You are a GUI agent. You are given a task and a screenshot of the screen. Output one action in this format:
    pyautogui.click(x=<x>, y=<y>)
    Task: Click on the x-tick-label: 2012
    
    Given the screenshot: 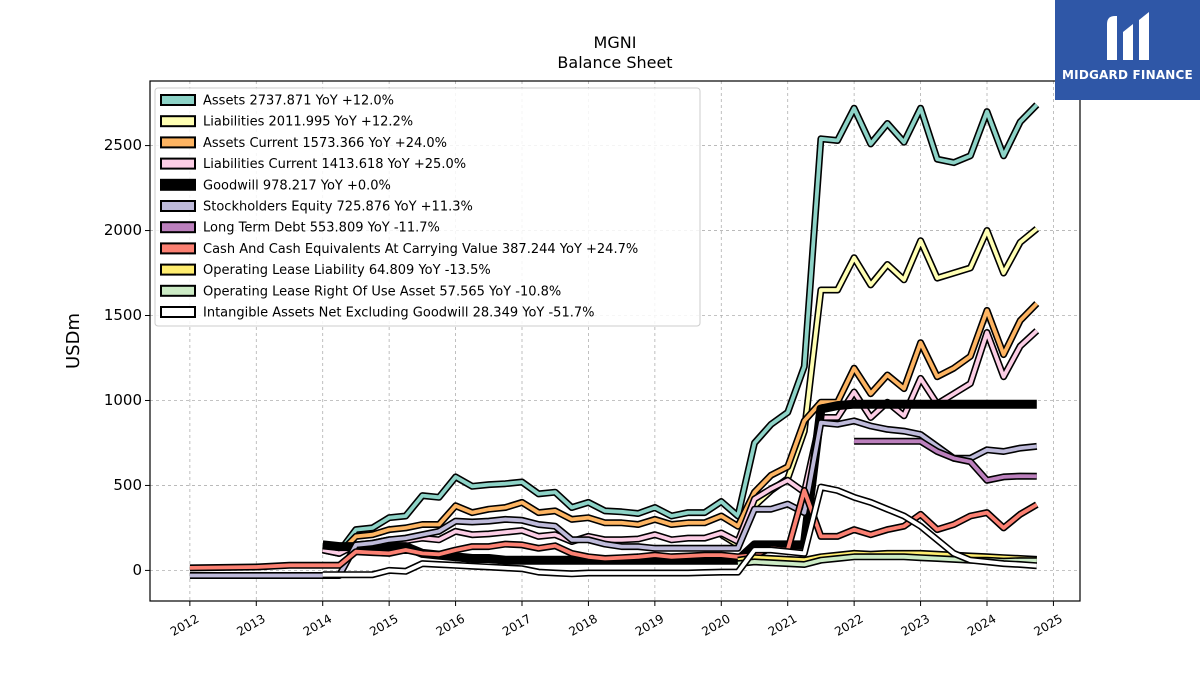 What is the action you would take?
    pyautogui.click(x=184, y=624)
    